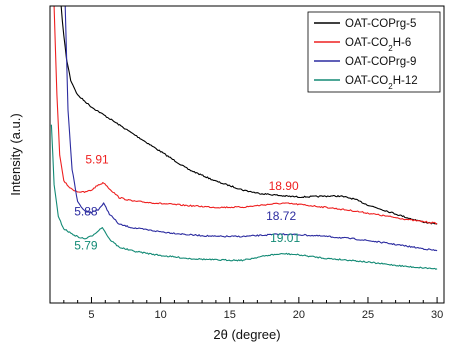 Image resolution: width=450 pixels, height=348 pixels. What do you see at coordinates (86, 246) in the screenshot?
I see `peak-label: 5.79` at bounding box center [86, 246].